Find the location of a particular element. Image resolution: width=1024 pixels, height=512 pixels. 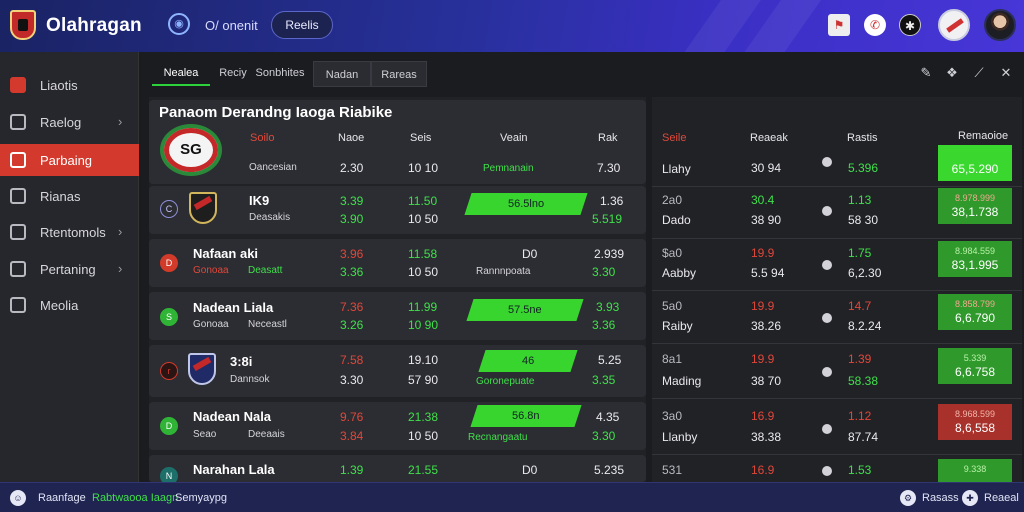

odds-box-top: 8.858.799 is located at coordinates (975, 304).